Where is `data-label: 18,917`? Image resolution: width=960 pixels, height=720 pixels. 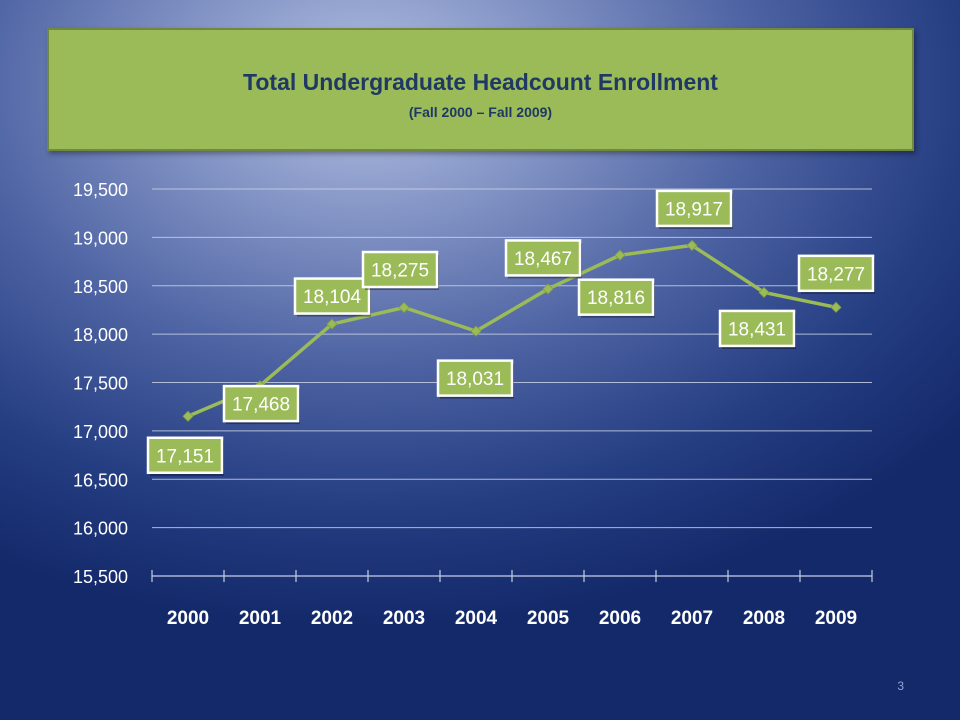
data-label: 18,917 is located at coordinates (694, 209).